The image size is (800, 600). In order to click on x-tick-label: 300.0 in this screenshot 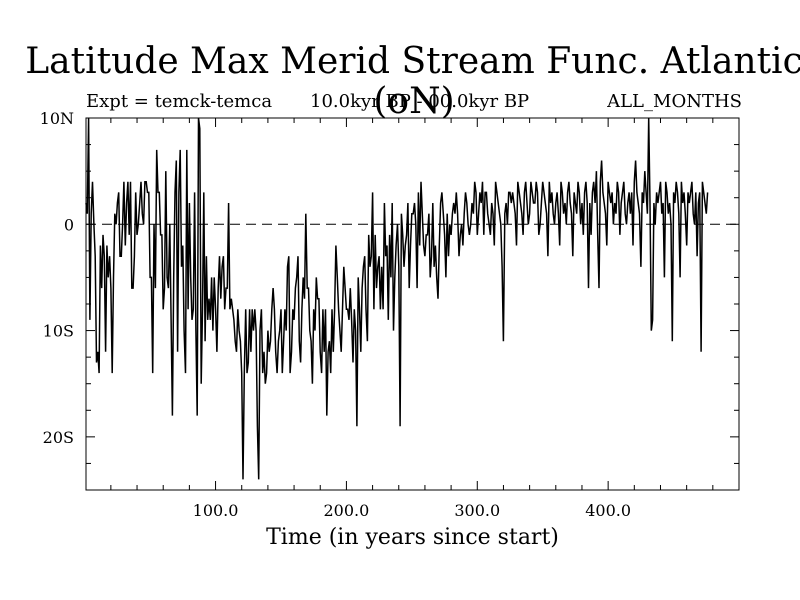, I will do `click(477, 510)`.